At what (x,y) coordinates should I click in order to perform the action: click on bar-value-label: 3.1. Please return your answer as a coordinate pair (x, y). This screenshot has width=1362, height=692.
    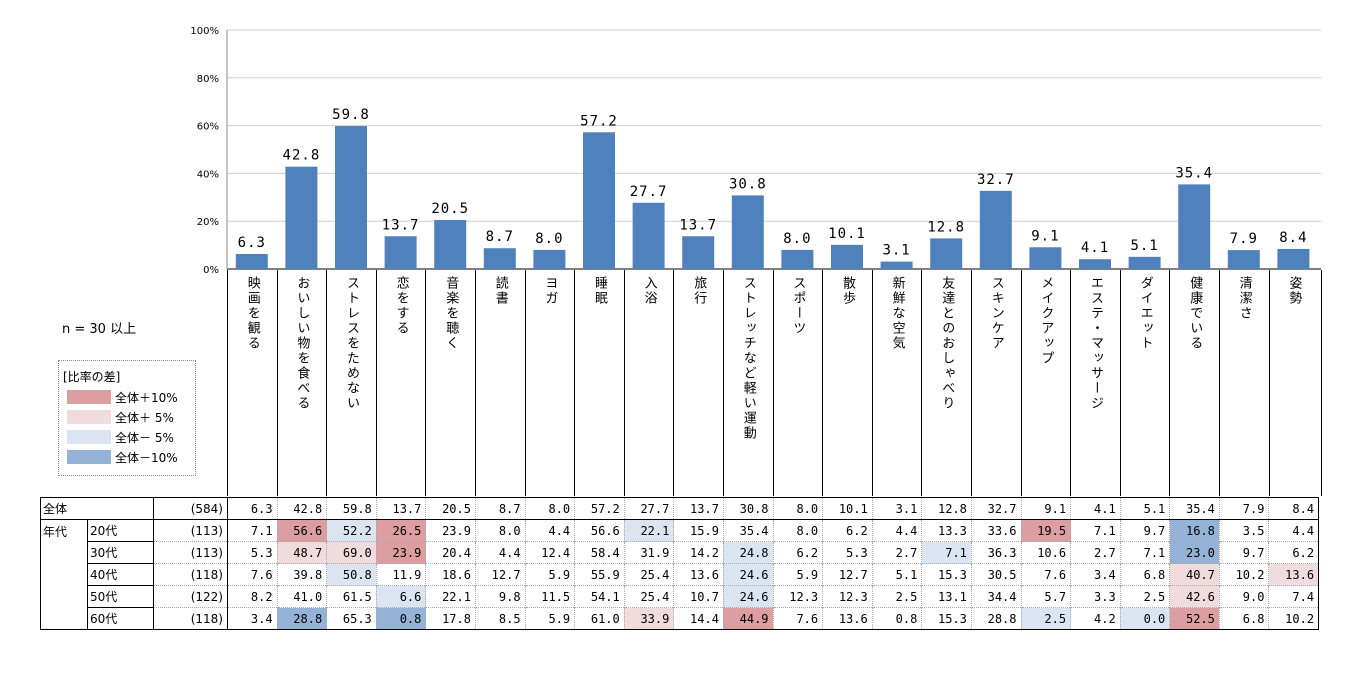
    Looking at the image, I should click on (896, 251).